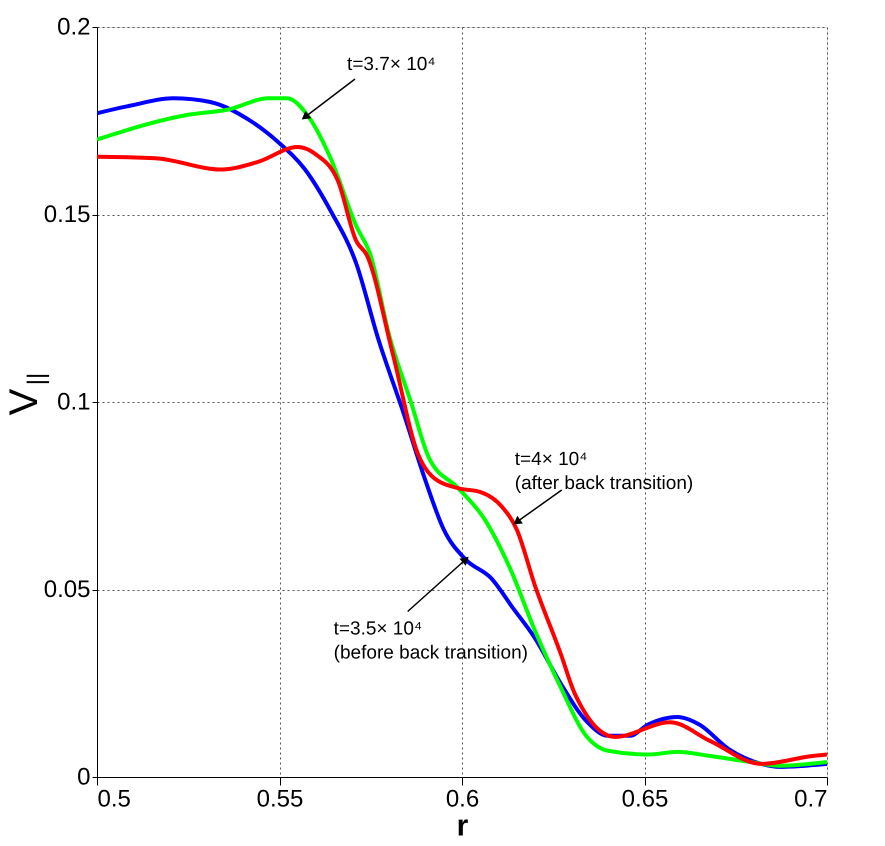 The height and width of the screenshot is (846, 885). I want to click on x-tick-label: 0.7, so click(811, 799).